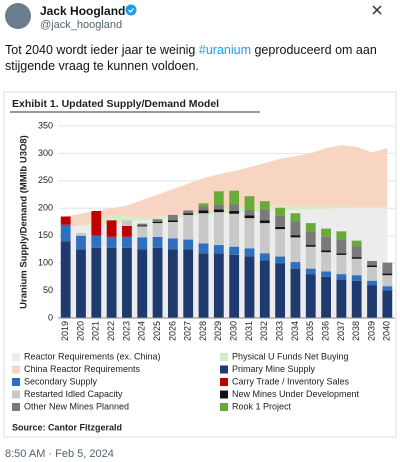  What do you see at coordinates (45, 208) in the screenshot?
I see `y-tick-label: 200` at bounding box center [45, 208].